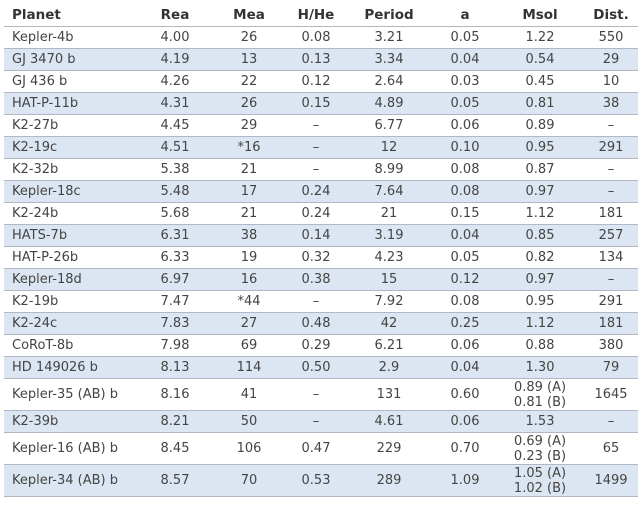  I want to click on cell-dist: 134, so click(611, 257).